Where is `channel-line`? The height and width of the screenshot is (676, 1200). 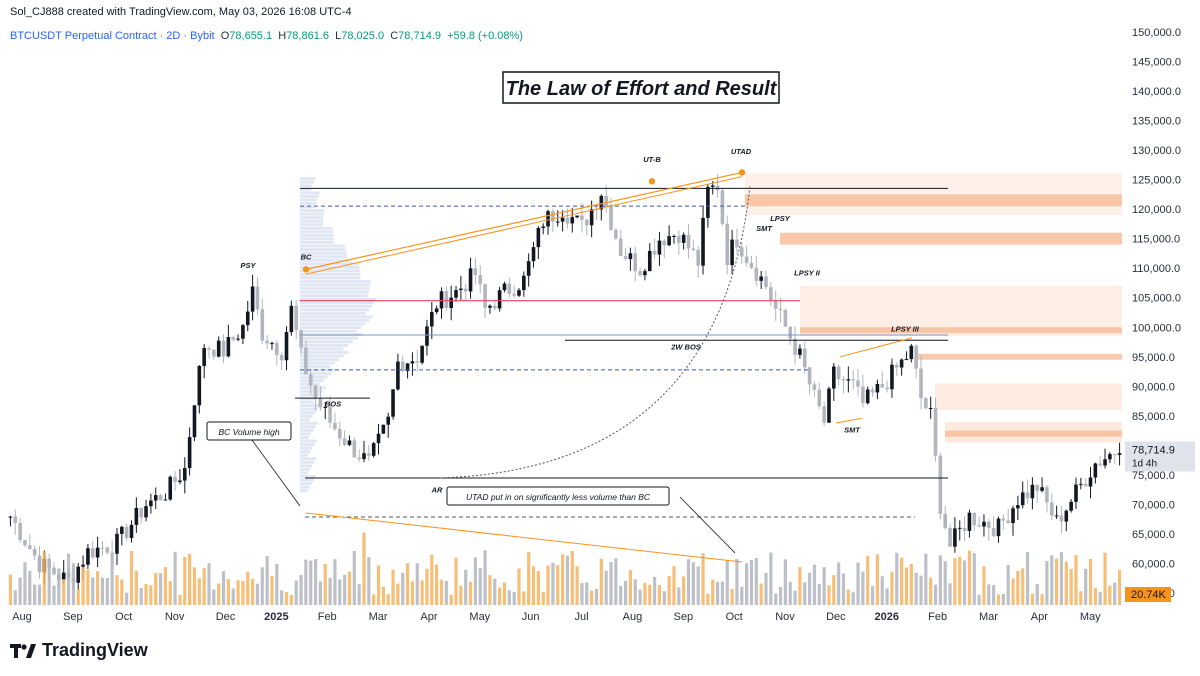 channel-line is located at coordinates (876, 347).